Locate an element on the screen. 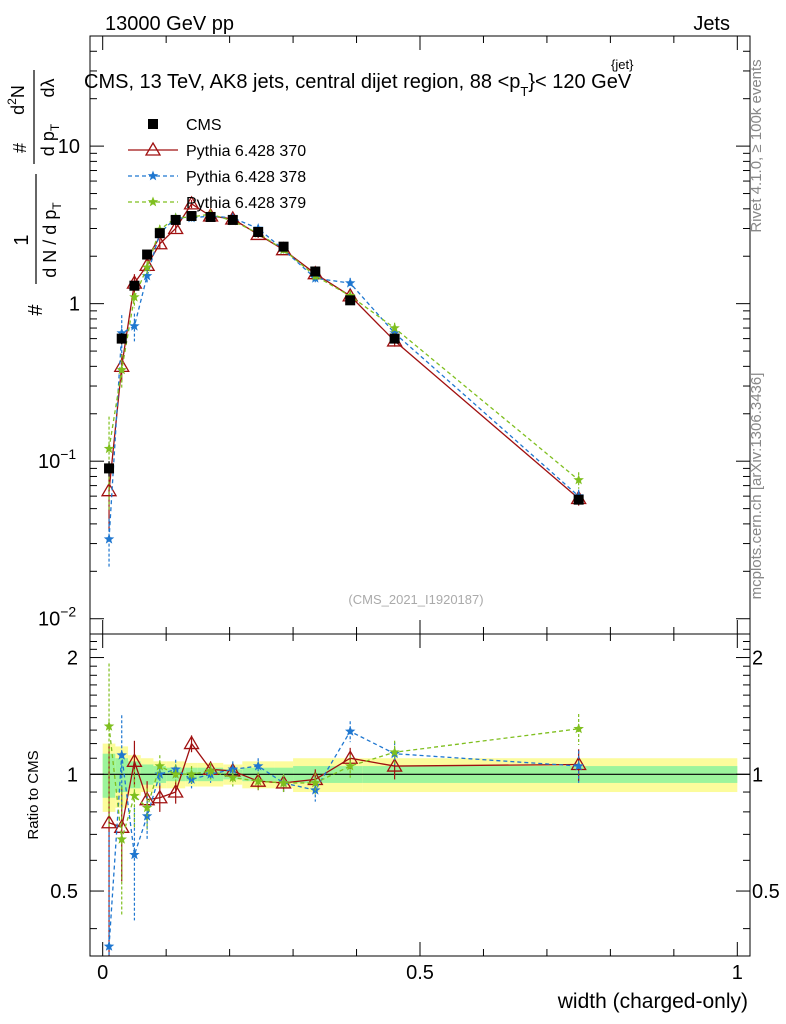  x-tick-label: 0.5 is located at coordinates (420, 973).